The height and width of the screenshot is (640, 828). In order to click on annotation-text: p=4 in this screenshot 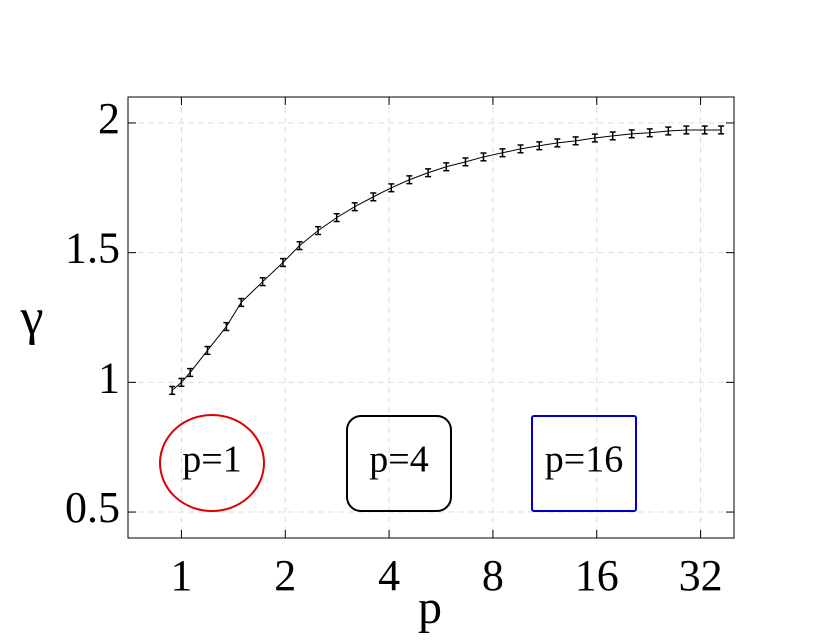, I will do `click(398, 460)`.